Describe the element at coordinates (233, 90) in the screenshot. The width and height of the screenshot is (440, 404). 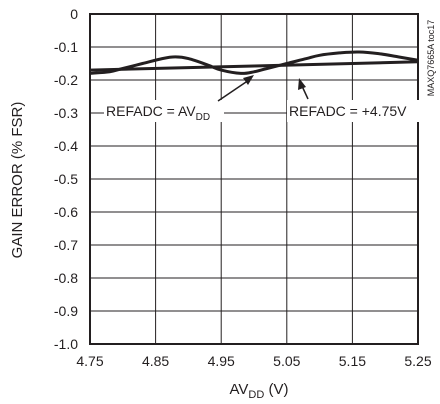
I see `annotation-arrow-avdd` at that location.